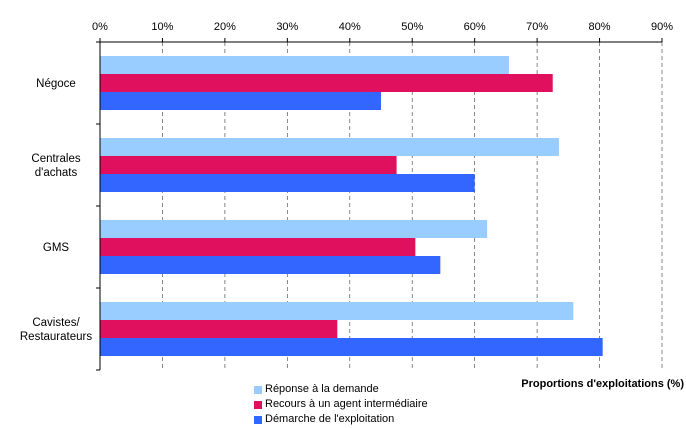 This screenshot has width=686, height=428. I want to click on legend-label: Réponse à la demande, so click(322, 389).